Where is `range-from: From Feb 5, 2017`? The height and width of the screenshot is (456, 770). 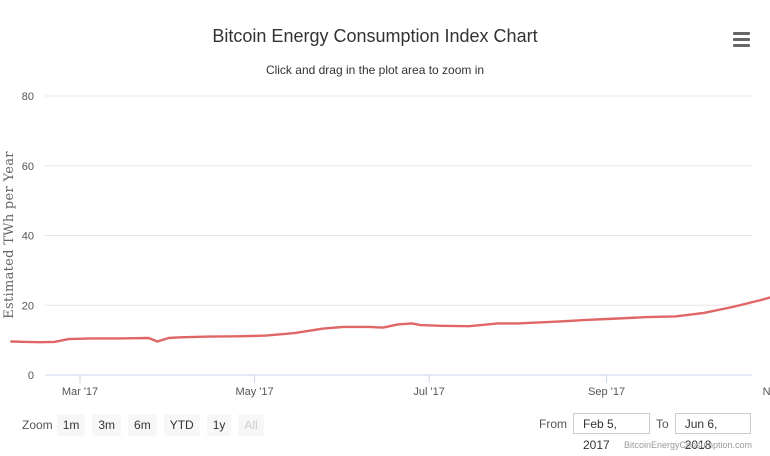 range-from: From Feb 5, 2017 is located at coordinates (594, 432).